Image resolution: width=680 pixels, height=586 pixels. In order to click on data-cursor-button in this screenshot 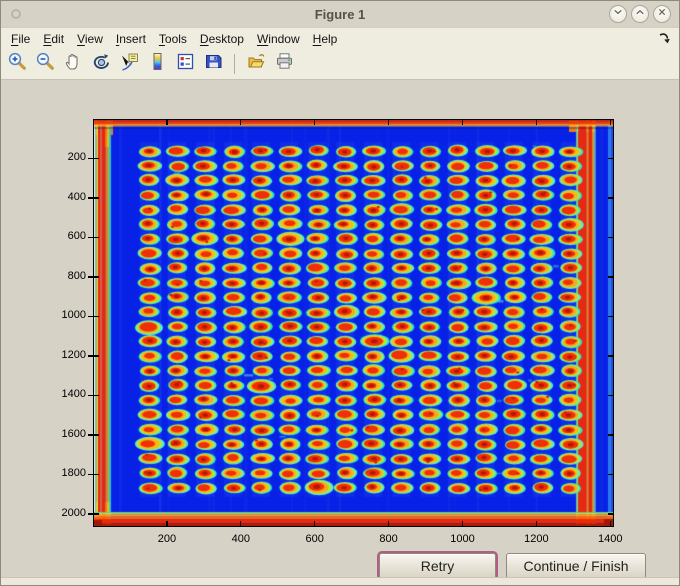, I will do `click(129, 64)`.